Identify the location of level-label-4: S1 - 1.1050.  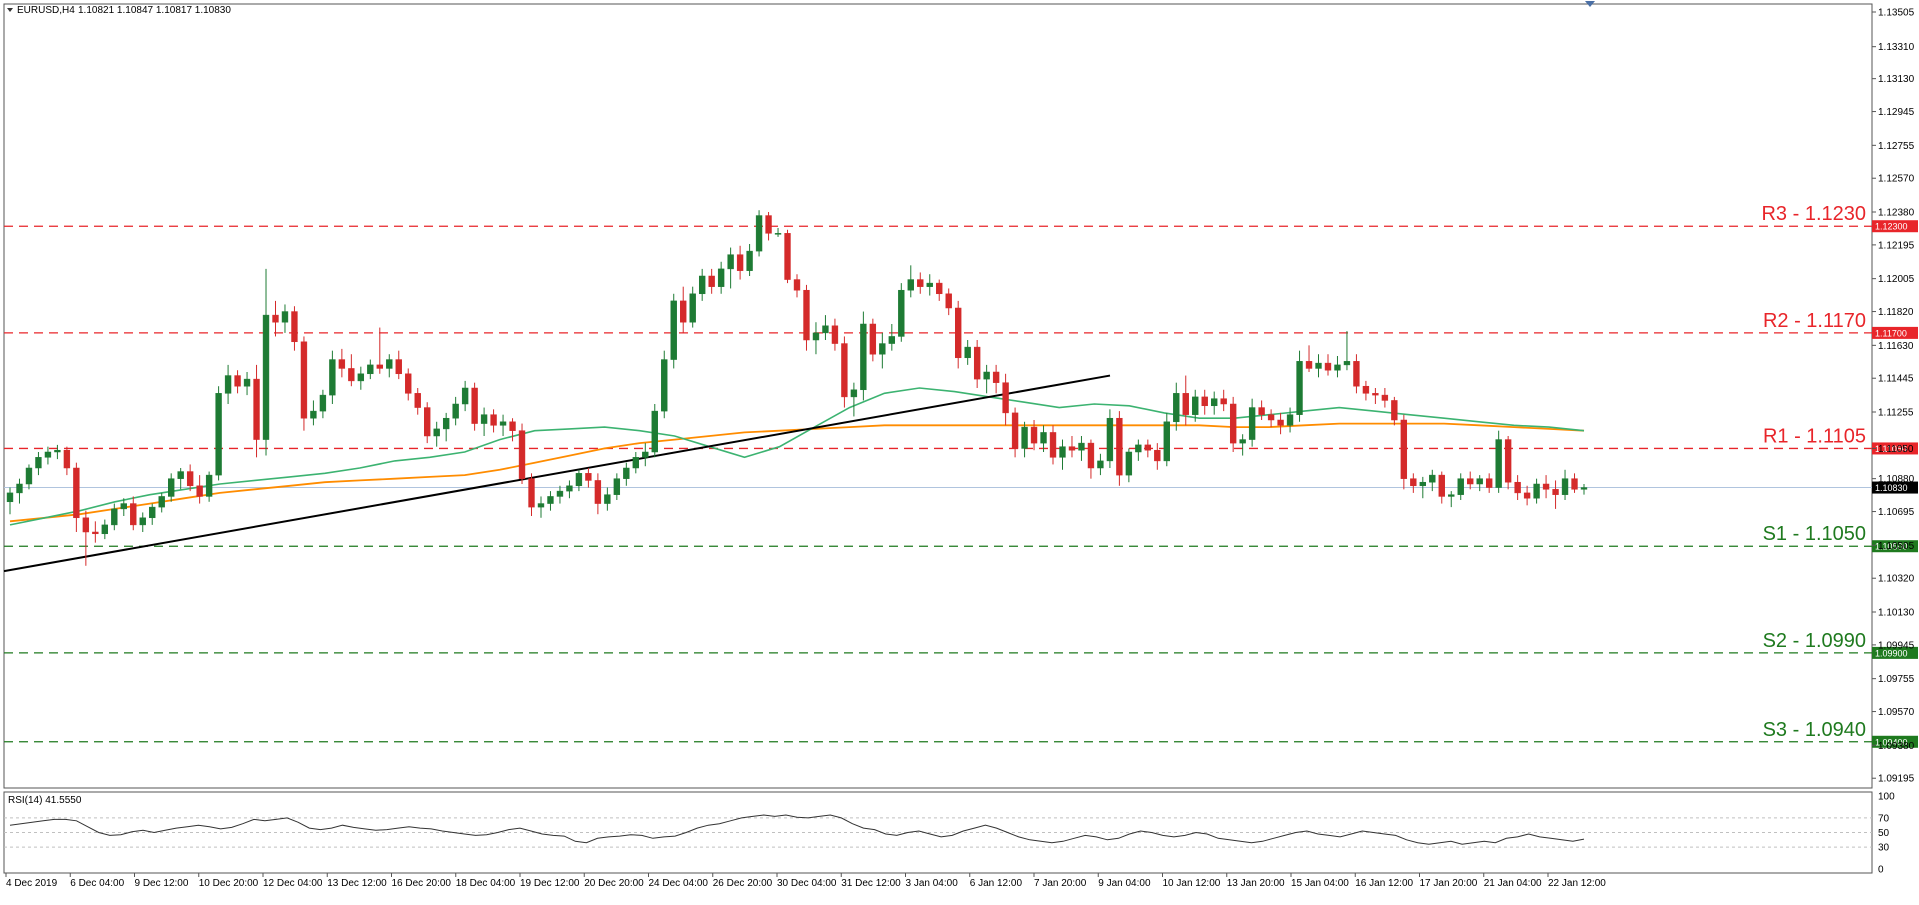
(1814, 534).